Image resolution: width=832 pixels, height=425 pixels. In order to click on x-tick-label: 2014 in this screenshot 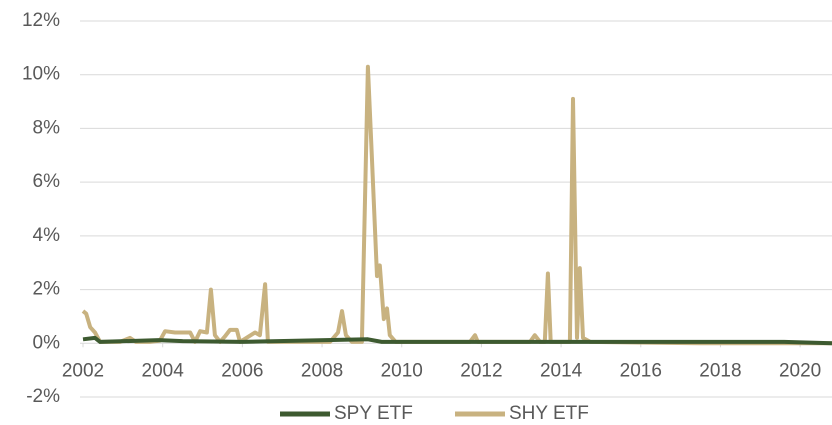, I will do `click(561, 370)`.